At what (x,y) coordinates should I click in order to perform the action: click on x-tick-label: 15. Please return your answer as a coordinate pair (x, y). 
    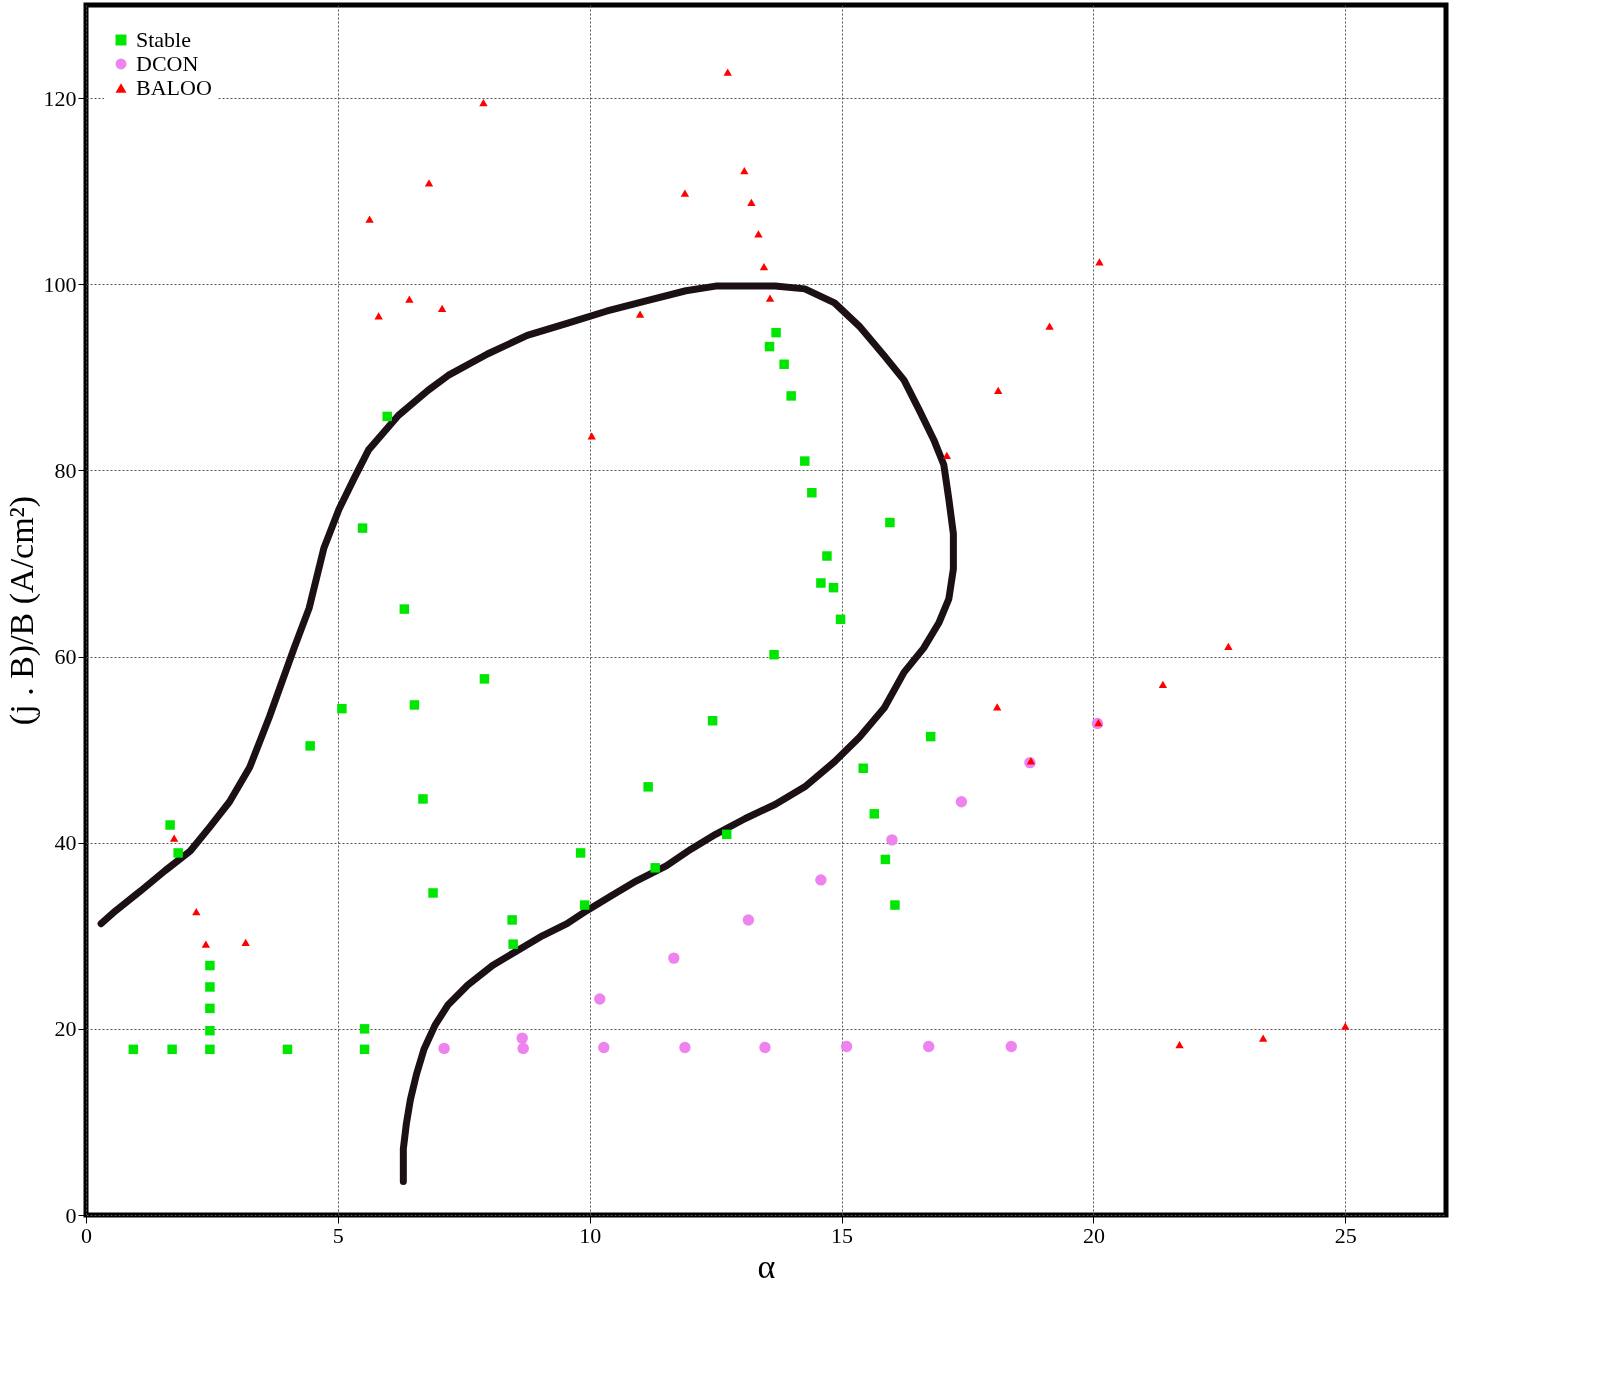
    Looking at the image, I should click on (842, 1235).